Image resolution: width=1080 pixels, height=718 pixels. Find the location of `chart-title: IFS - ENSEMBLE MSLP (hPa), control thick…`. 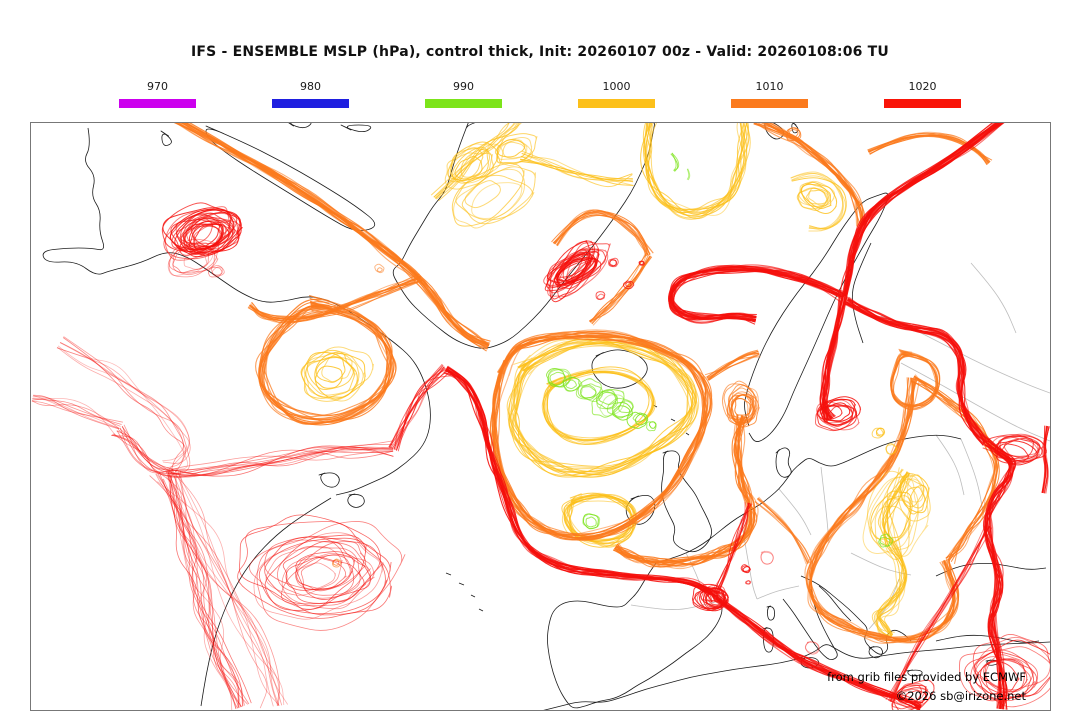

chart-title: IFS - ENSEMBLE MSLP (hPa), control thick… is located at coordinates (540, 52).